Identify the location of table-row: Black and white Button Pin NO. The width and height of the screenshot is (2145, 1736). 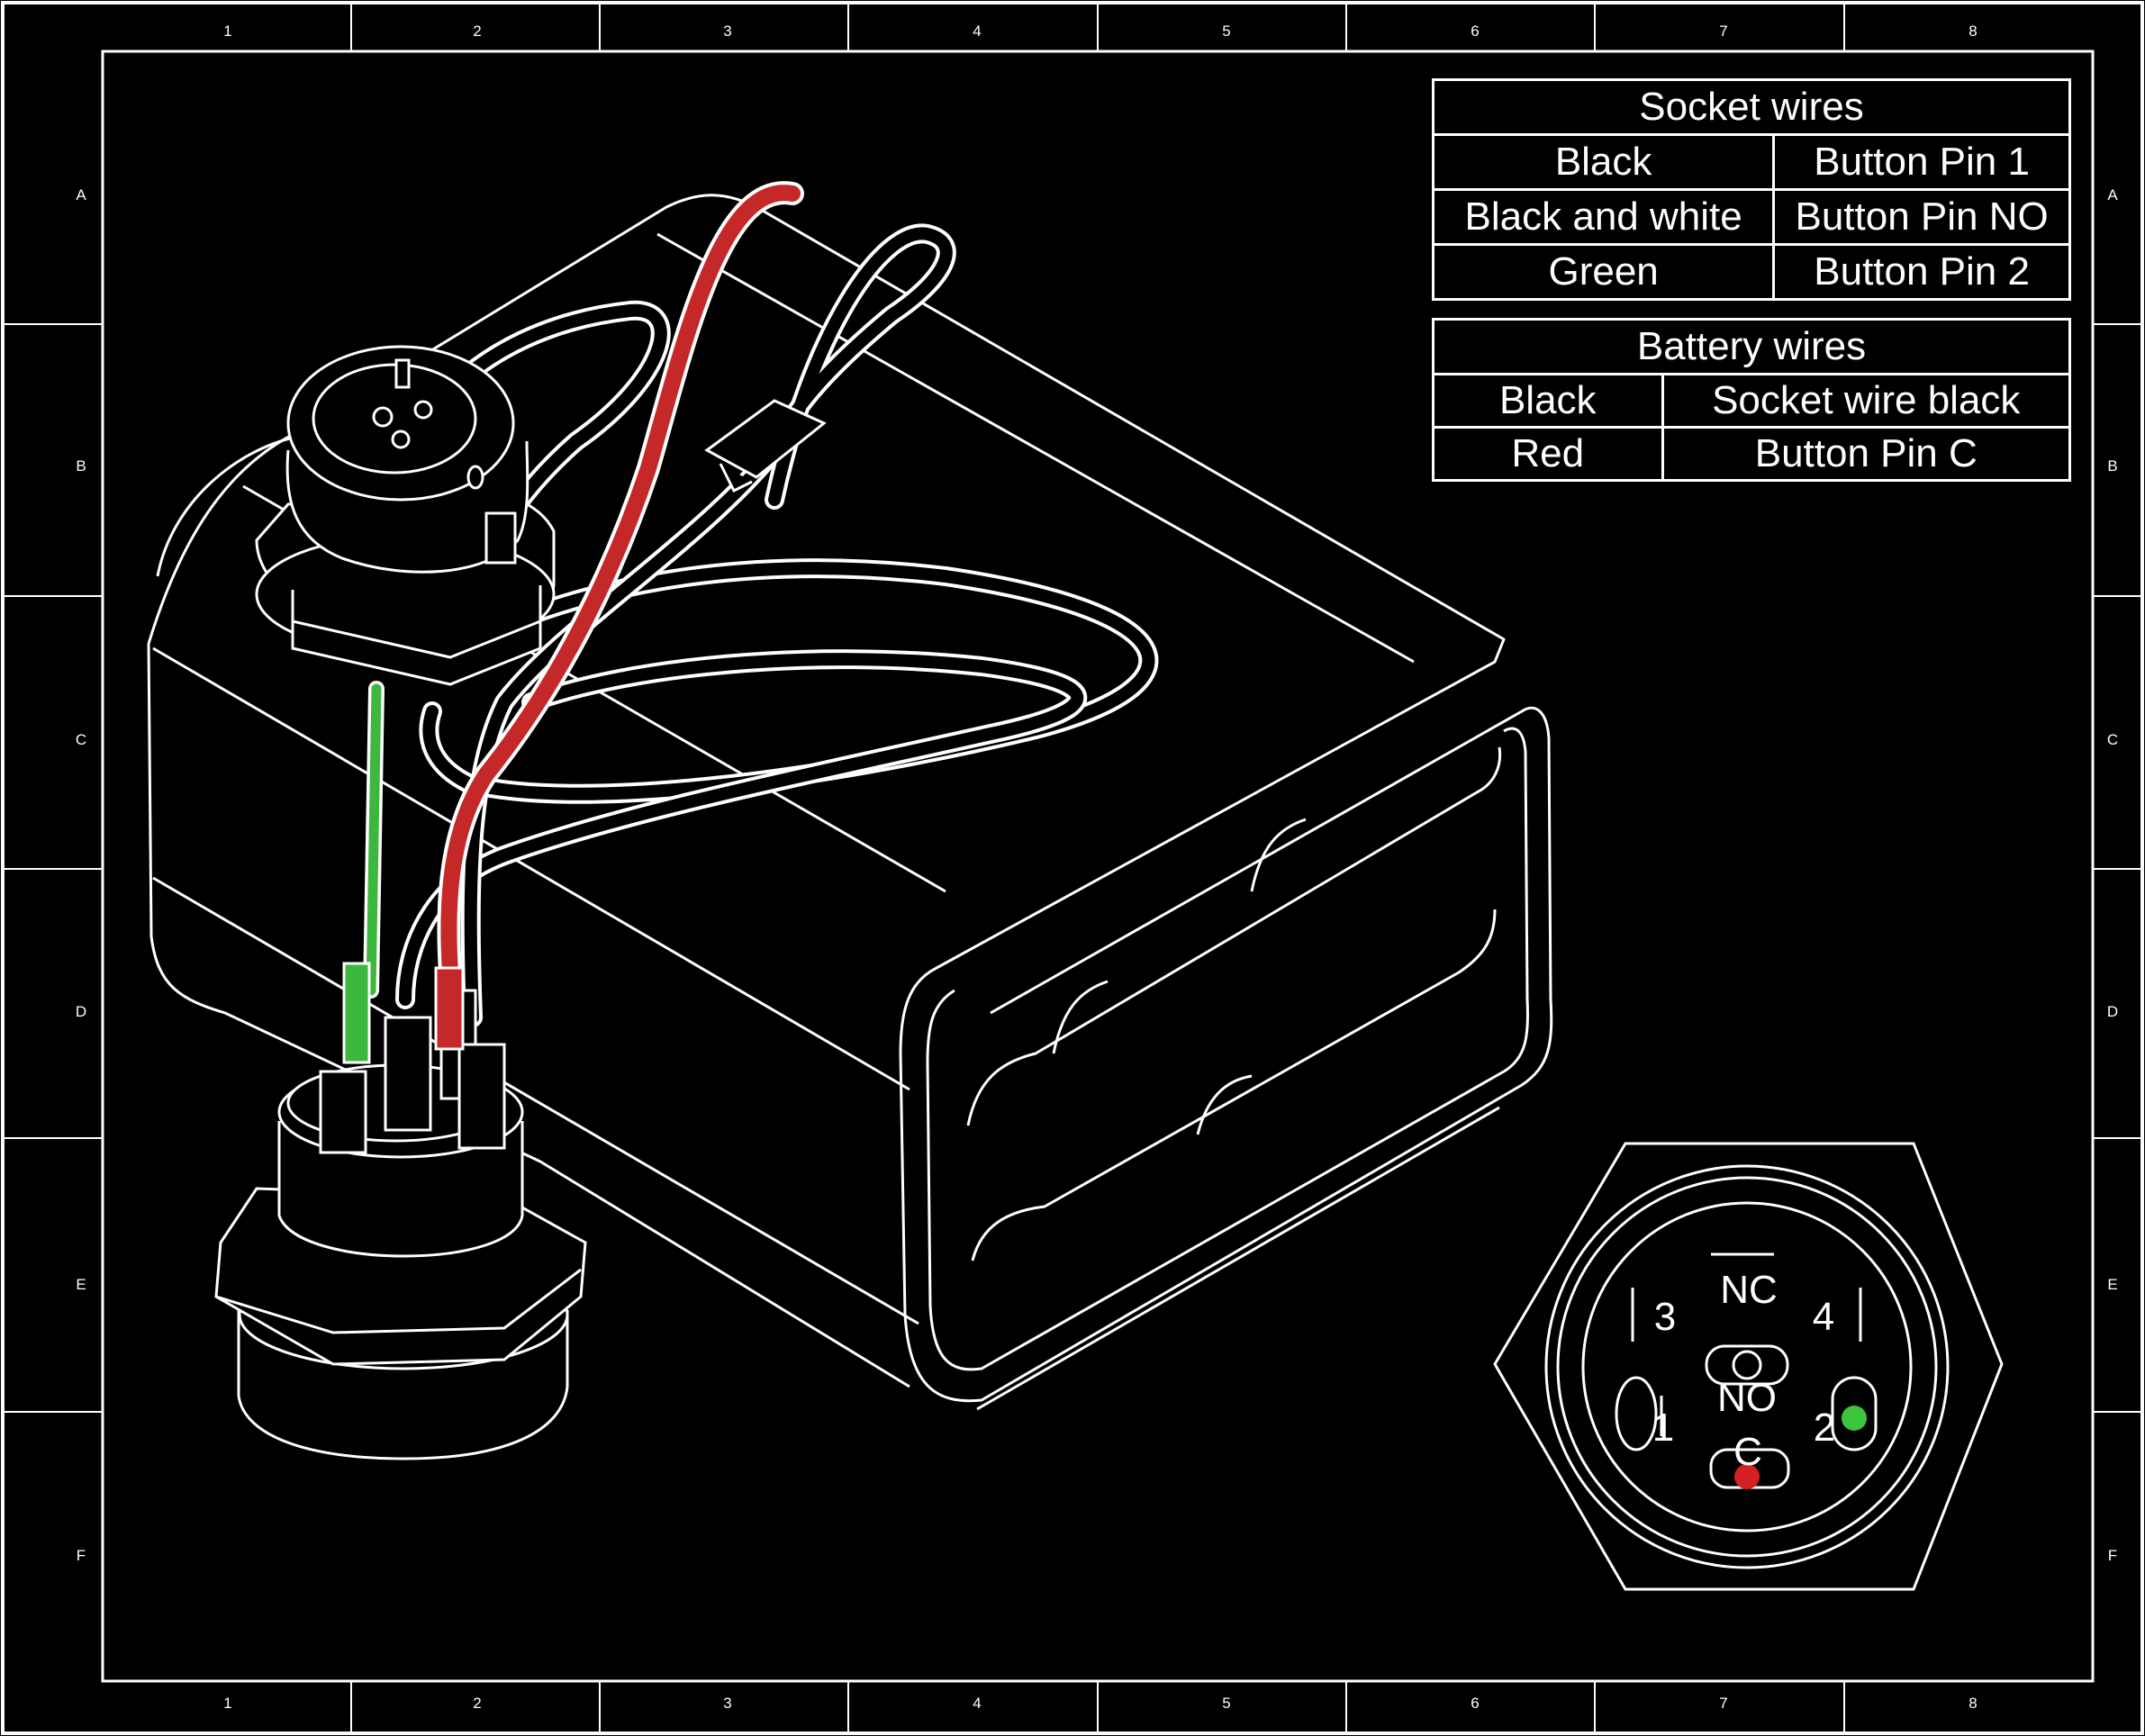
(1751, 217).